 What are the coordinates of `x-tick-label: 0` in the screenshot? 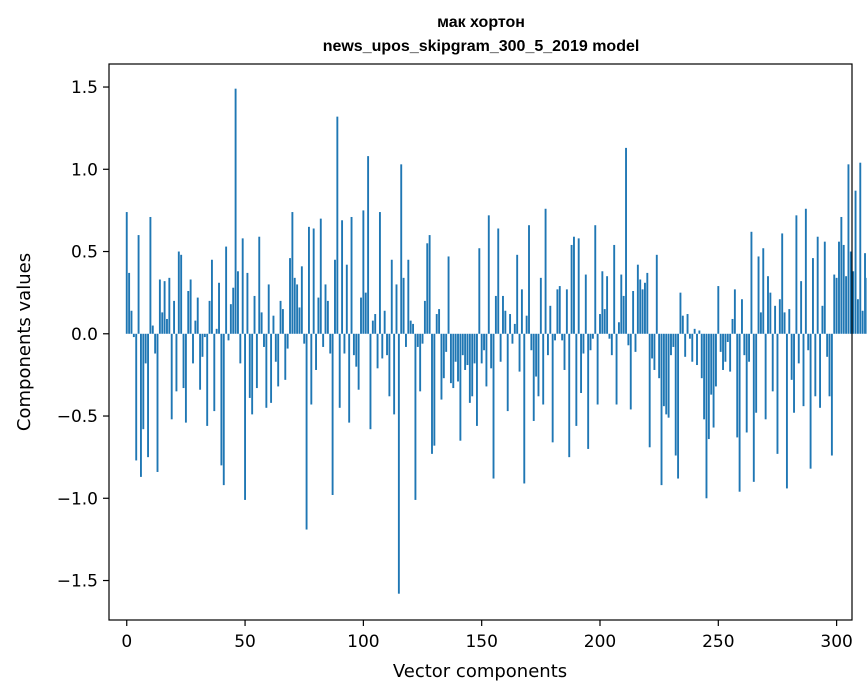 It's located at (126, 642).